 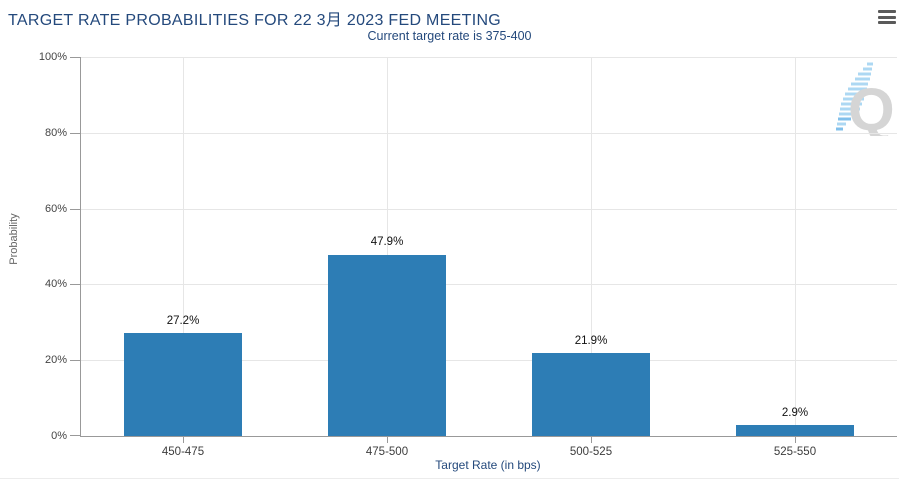 I want to click on y-tick-label: 20%, so click(x=55, y=360).